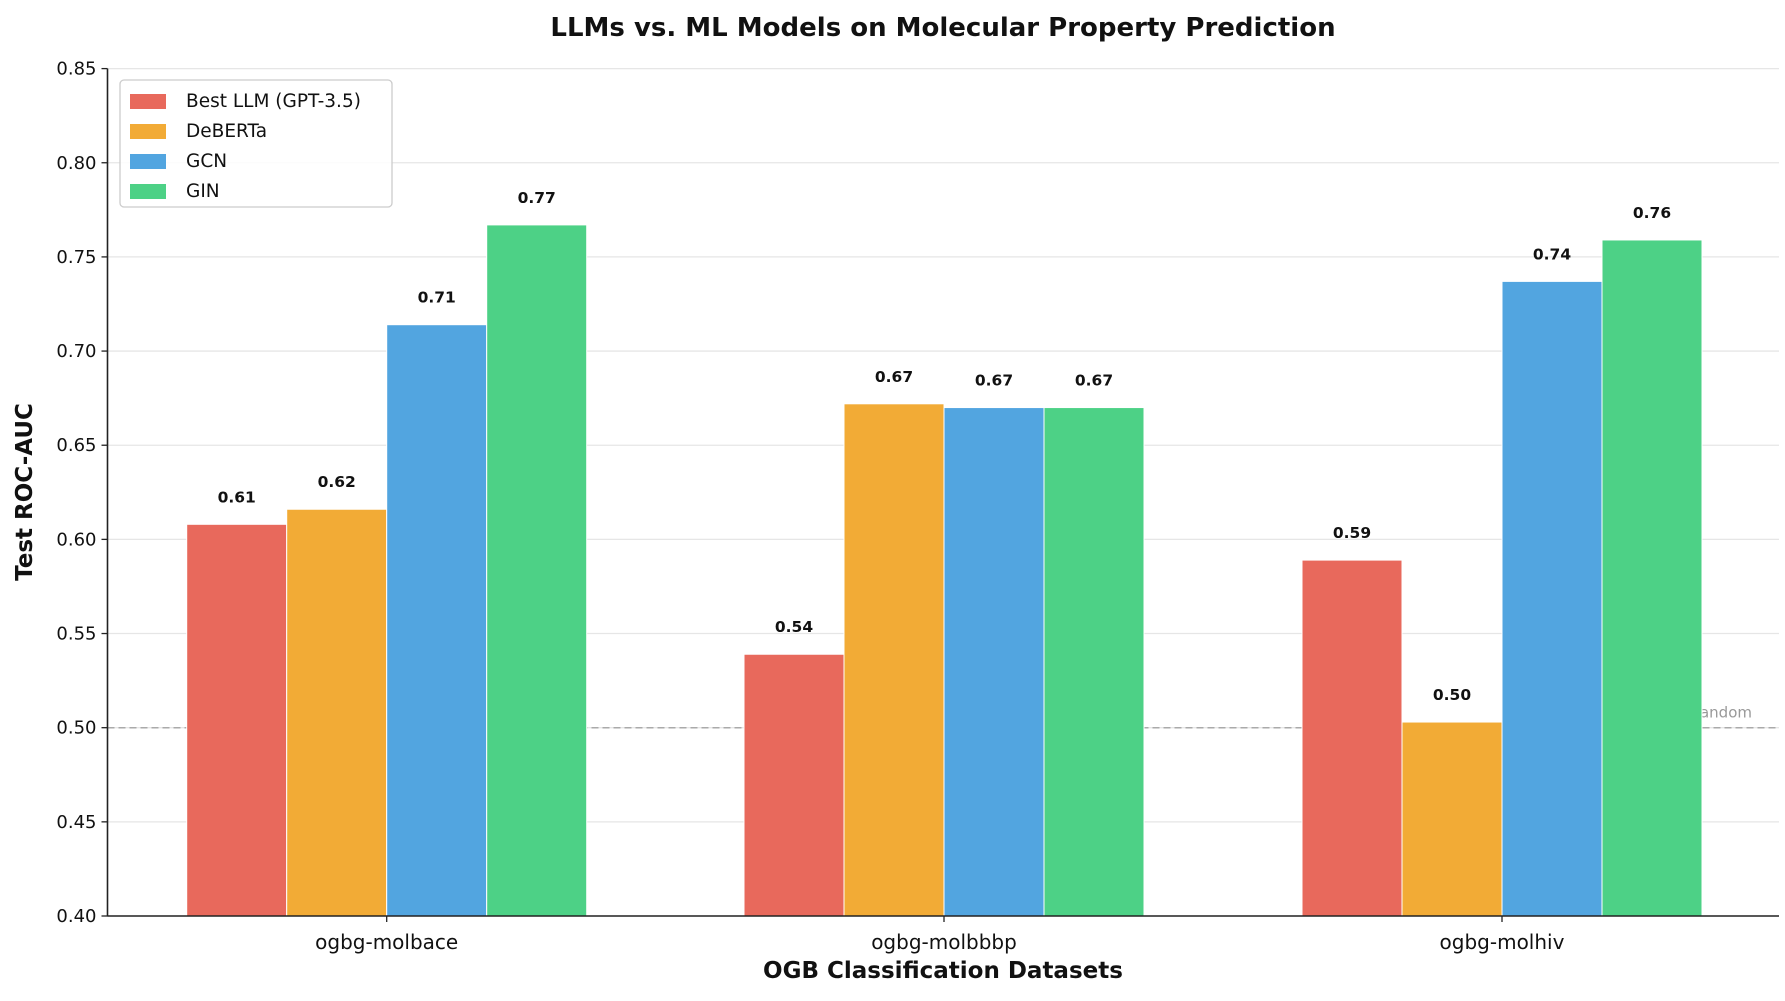  What do you see at coordinates (794, 627) in the screenshot?
I see `data-label: 0.54` at bounding box center [794, 627].